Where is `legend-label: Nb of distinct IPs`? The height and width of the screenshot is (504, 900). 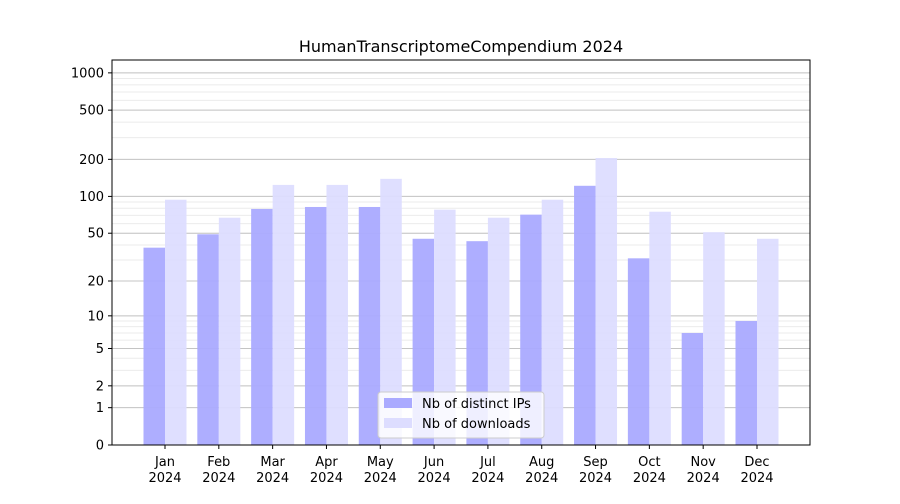 legend-label: Nb of distinct IPs is located at coordinates (476, 404).